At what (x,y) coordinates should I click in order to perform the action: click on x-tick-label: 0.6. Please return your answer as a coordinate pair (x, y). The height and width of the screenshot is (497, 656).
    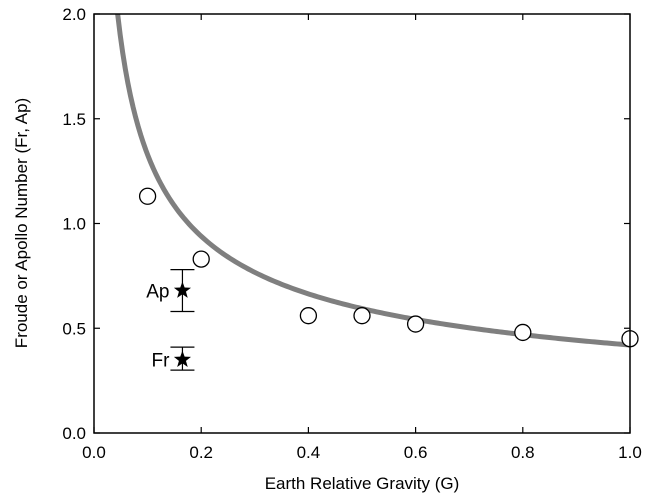
    Looking at the image, I should click on (416, 452).